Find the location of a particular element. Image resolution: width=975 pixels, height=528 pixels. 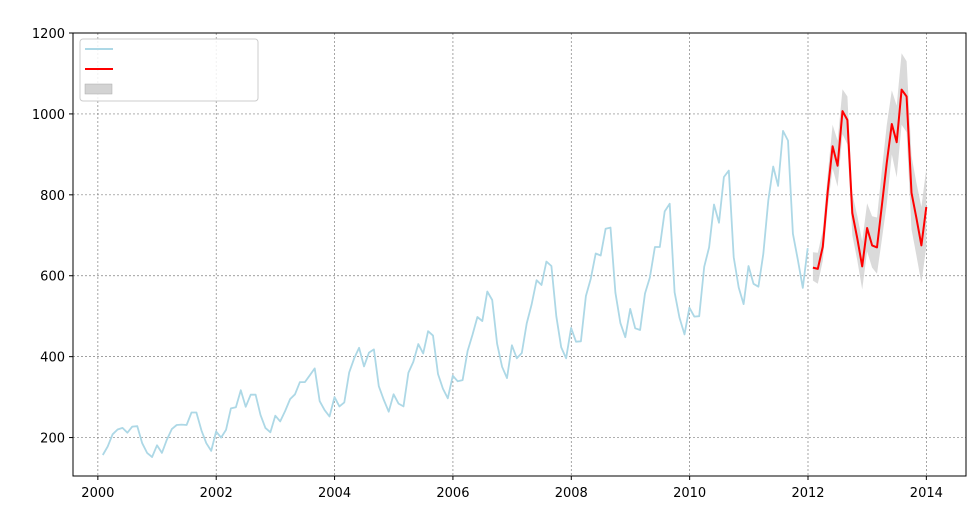

x-tick-label: 2002 is located at coordinates (216, 493).